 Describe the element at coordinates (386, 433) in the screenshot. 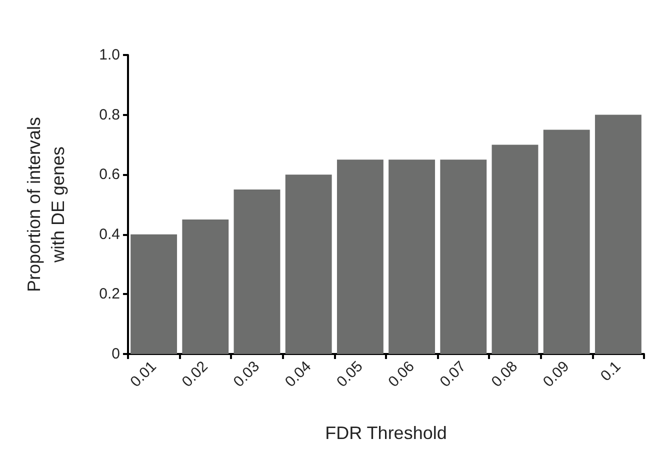

I see `x-axis-title: FDR Threshold` at that location.